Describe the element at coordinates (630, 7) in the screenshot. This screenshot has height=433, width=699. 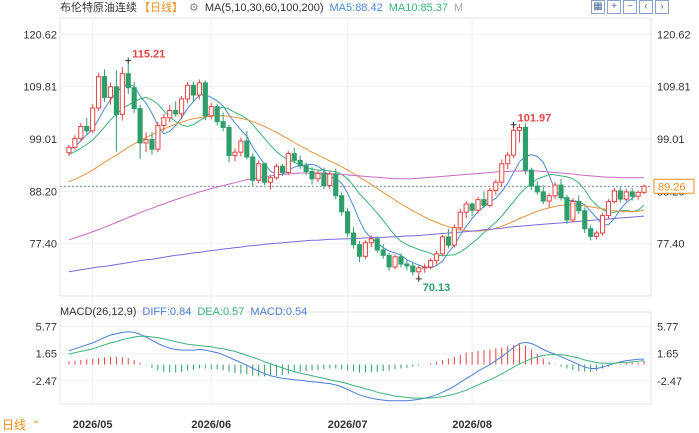
I see `zoom-out-icon: −` at that location.